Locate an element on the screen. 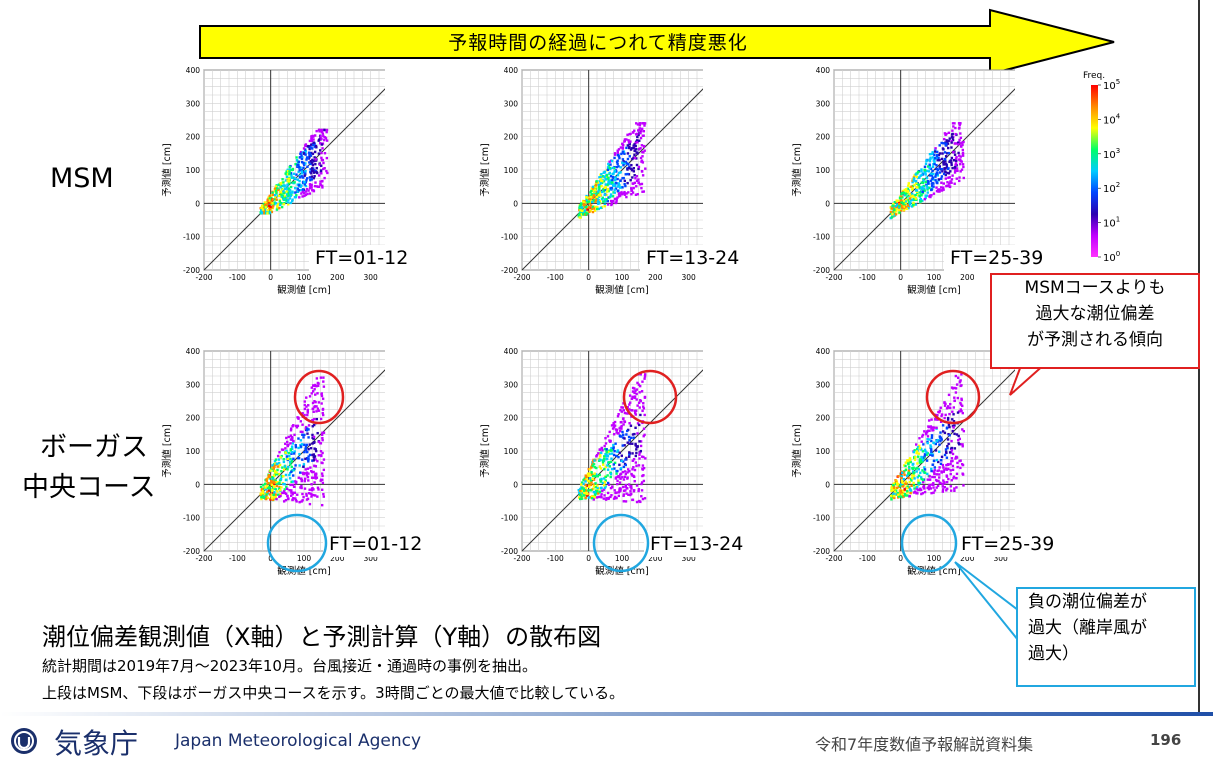 Image resolution: width=1213 pixels, height=762 pixels. callout-blue: 負の潮位偏差が 過大（離岸風が 過大） is located at coordinates (1106, 637).